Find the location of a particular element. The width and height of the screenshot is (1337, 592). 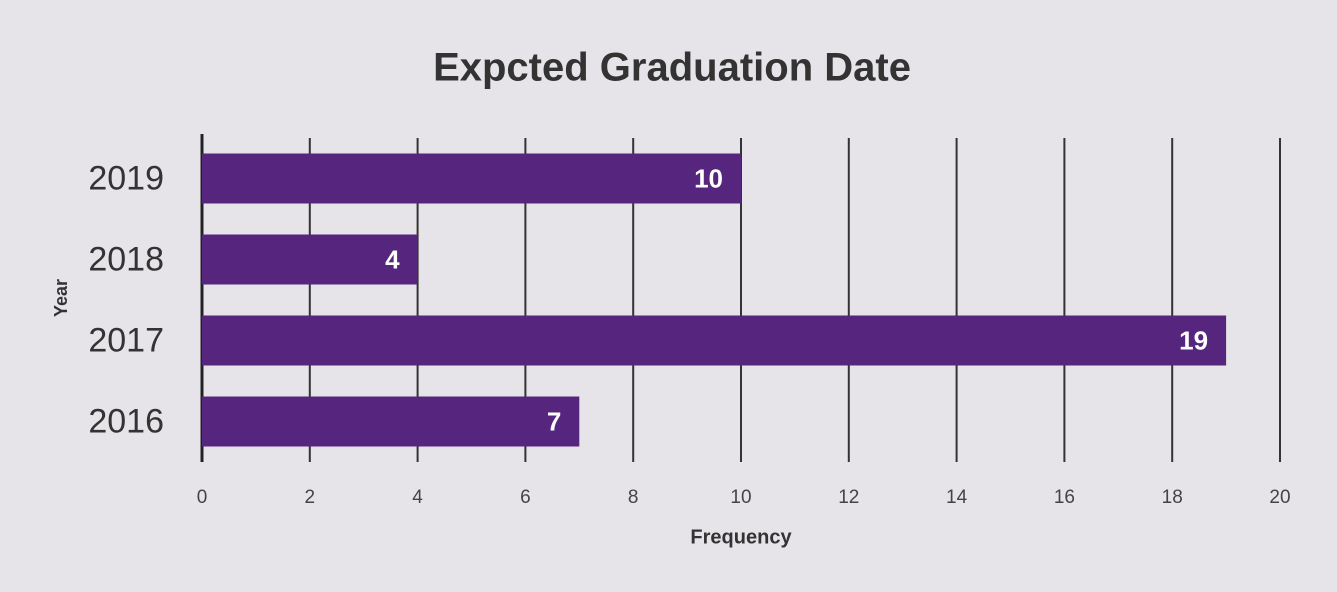

x-tick-label: 16 is located at coordinates (1064, 497).